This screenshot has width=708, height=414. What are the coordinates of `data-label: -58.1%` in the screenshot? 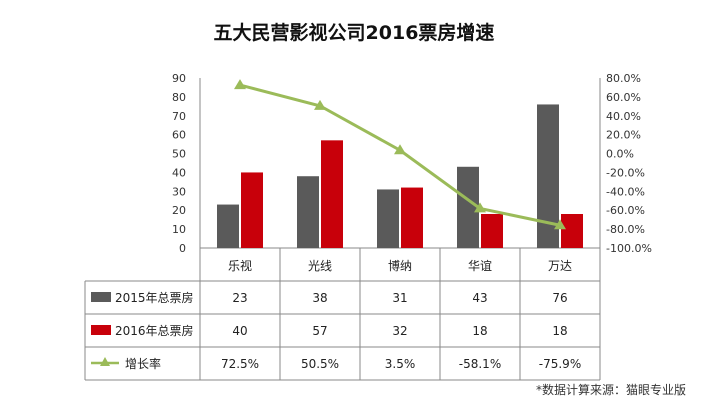 It's located at (480, 364).